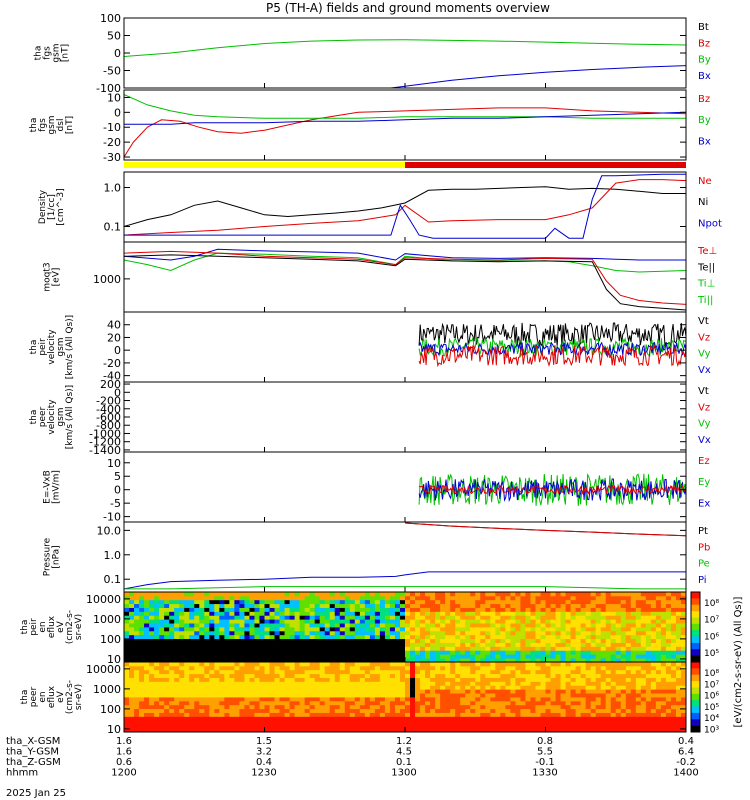 The height and width of the screenshot is (800, 750). What do you see at coordinates (108, 88) in the screenshot?
I see `y-tick-label: -100` at bounding box center [108, 88].